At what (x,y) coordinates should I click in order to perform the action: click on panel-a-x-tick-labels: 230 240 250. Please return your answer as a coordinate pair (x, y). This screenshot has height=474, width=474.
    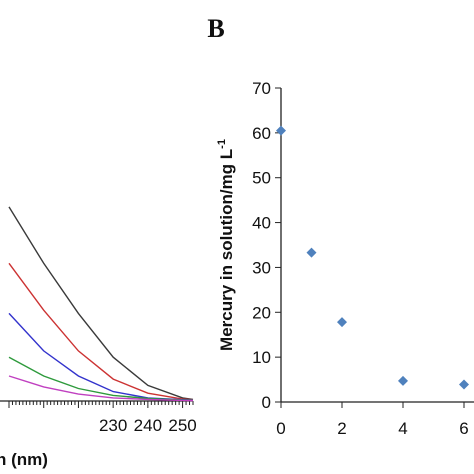
    Looking at the image, I should click on (148, 425).